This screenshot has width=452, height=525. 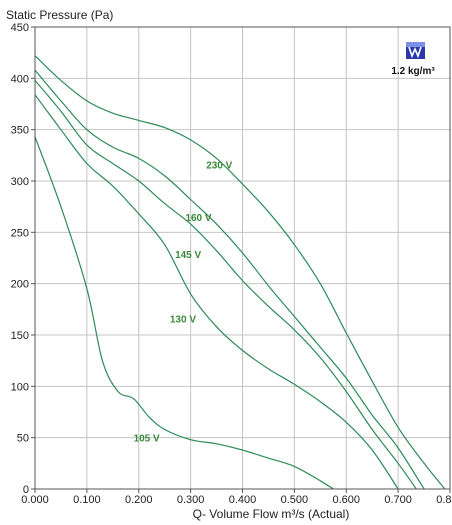 I want to click on series-label: 145 V, so click(x=188, y=255).